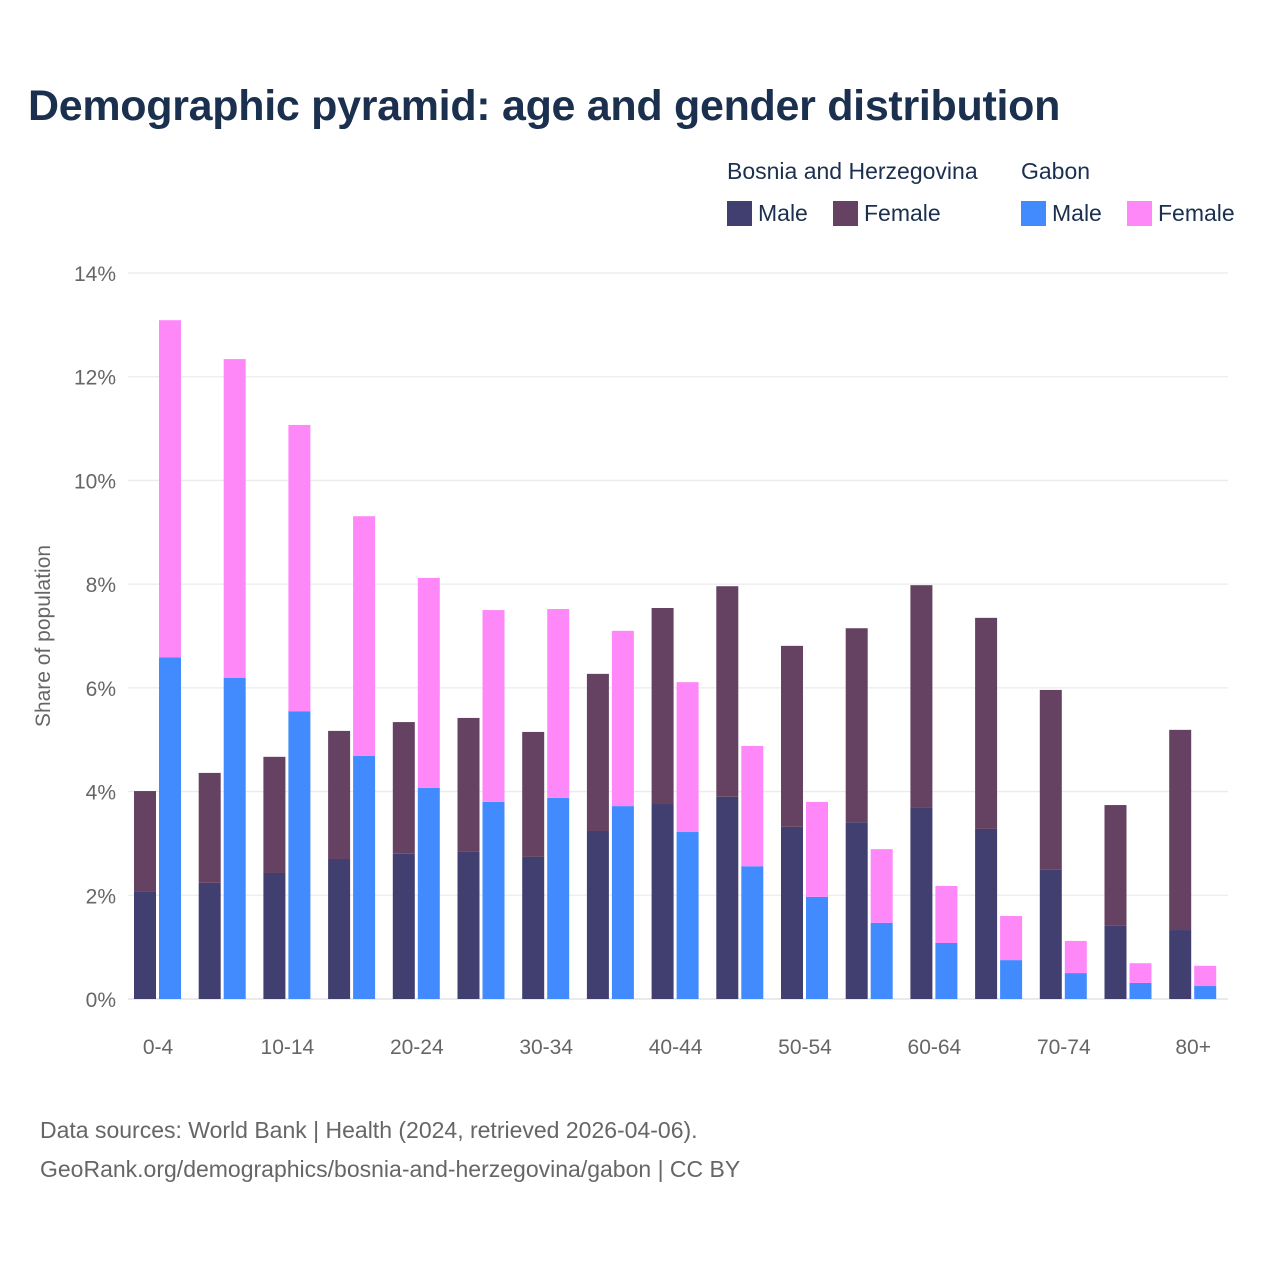  Describe the element at coordinates (43, 636) in the screenshot. I see `y-axis-label: Share of population` at that location.